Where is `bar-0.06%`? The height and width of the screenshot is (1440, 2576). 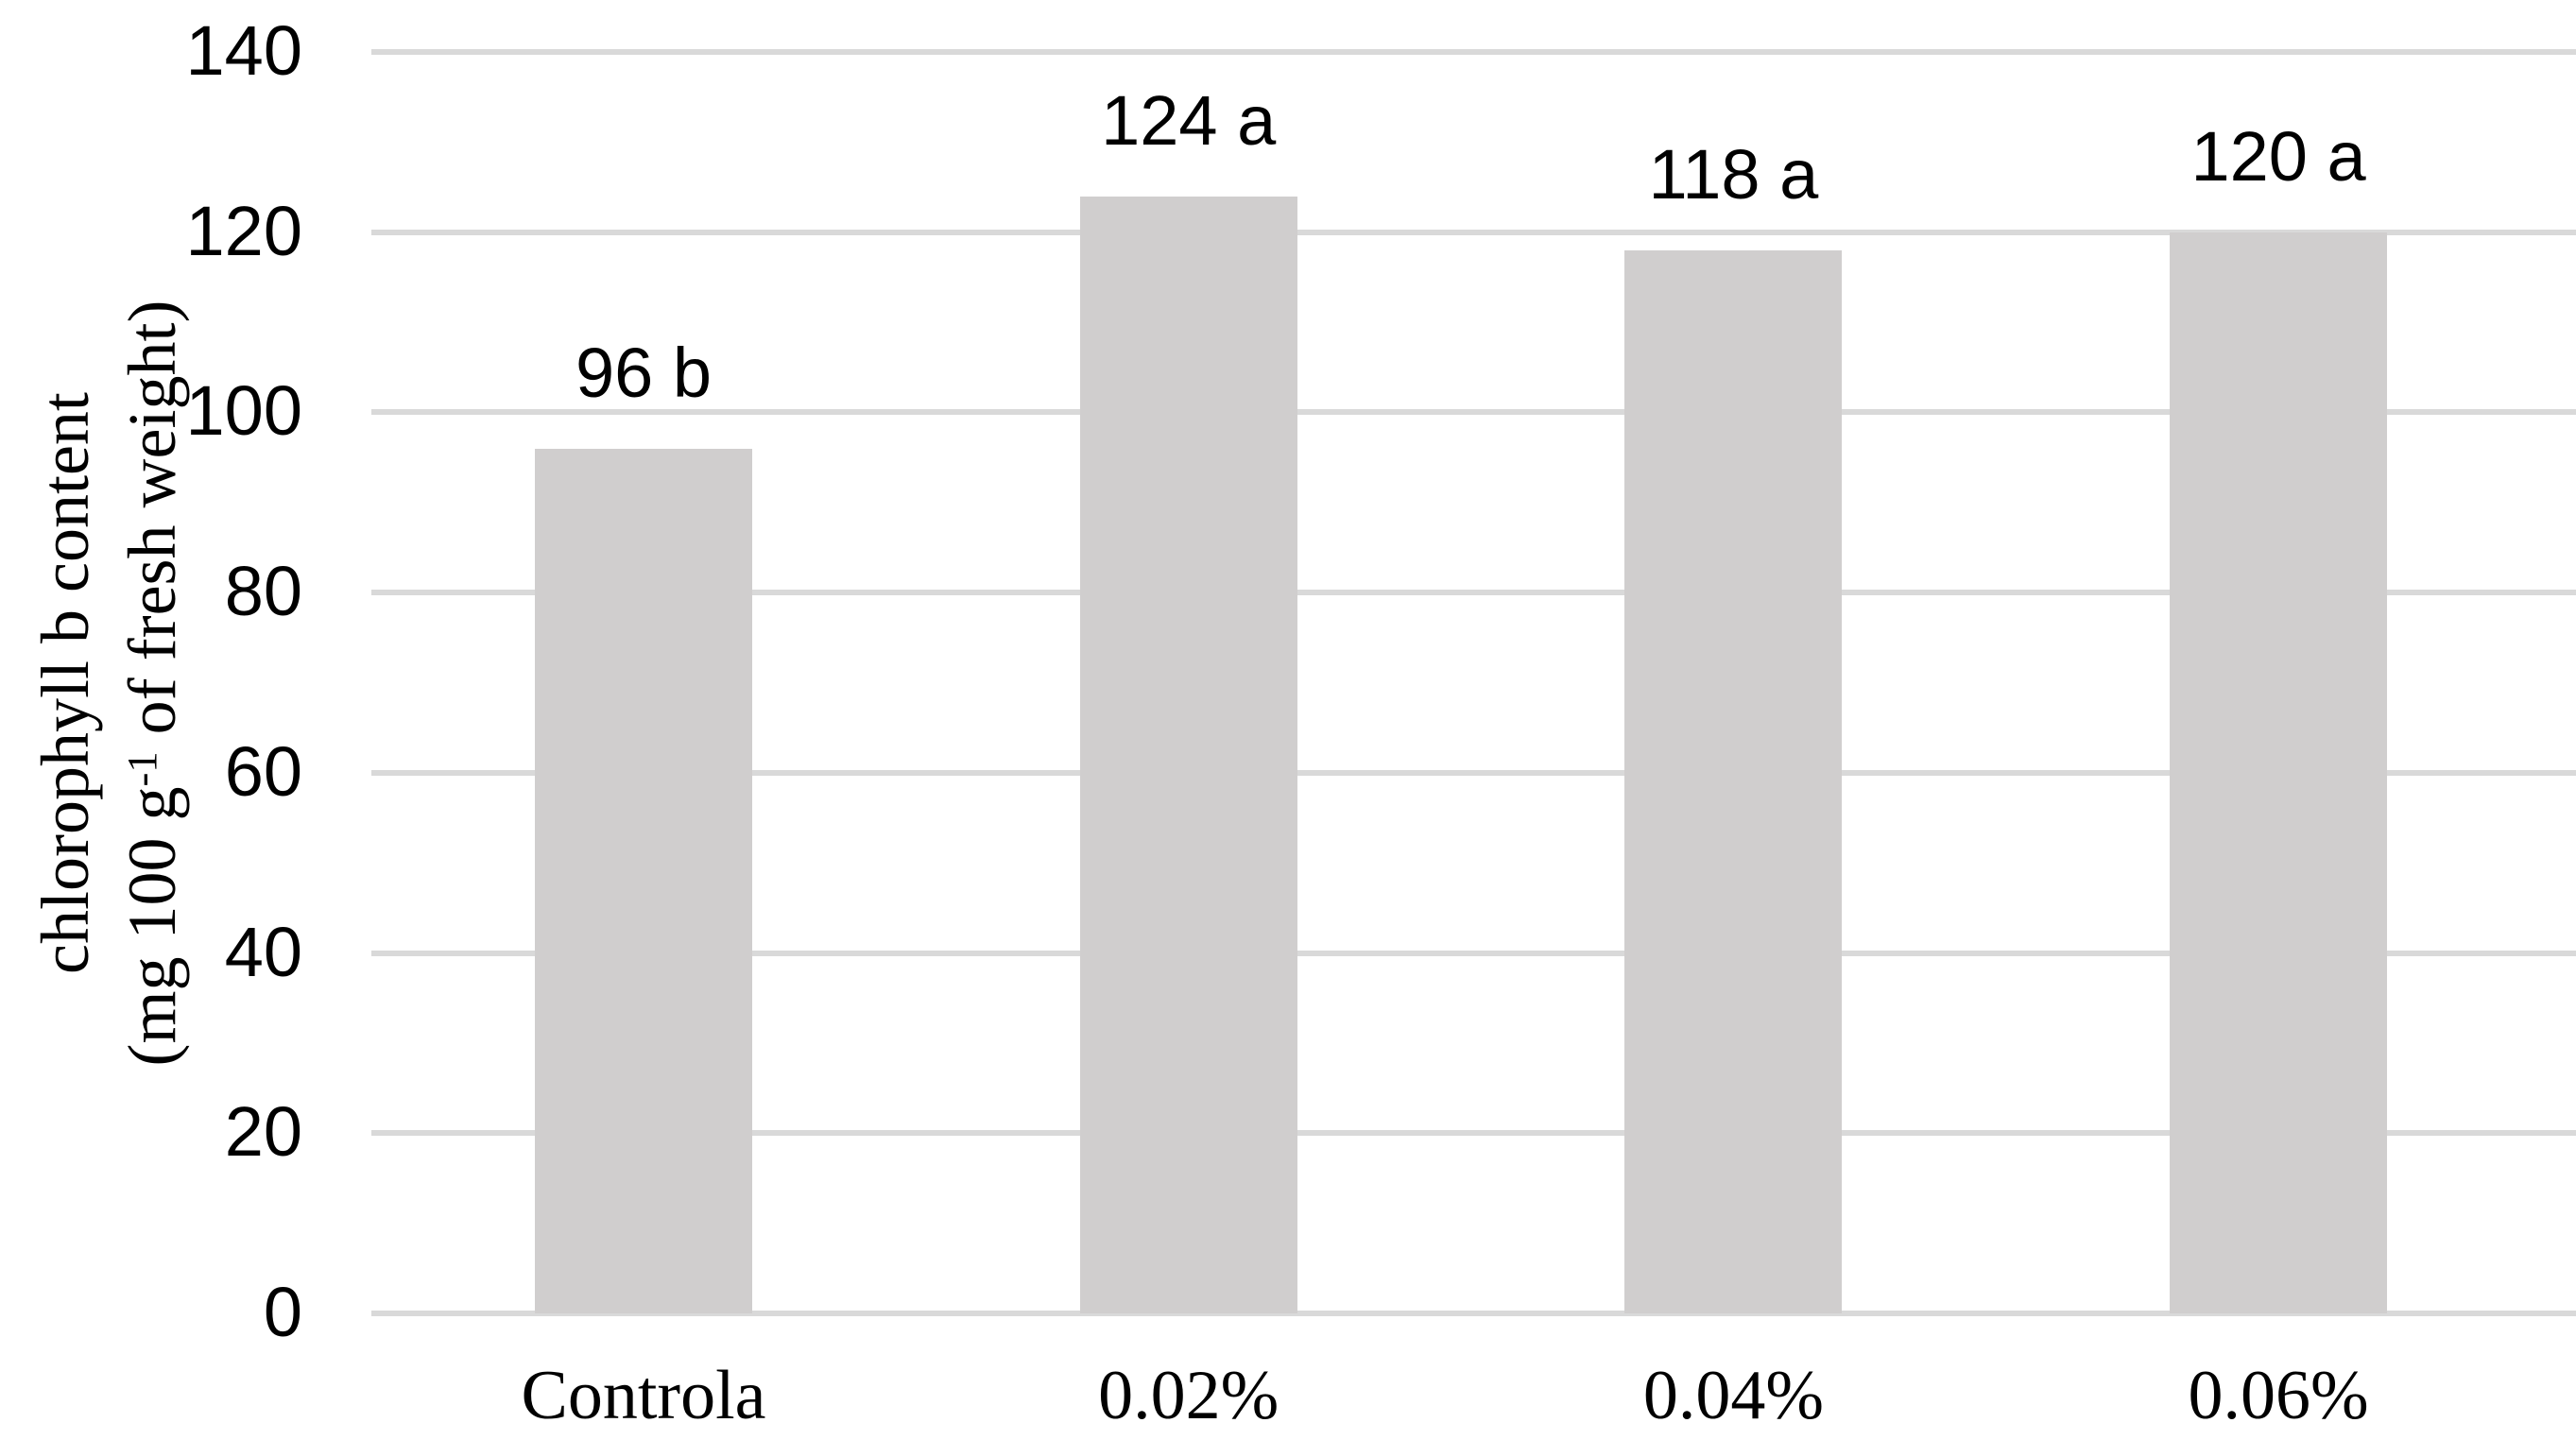
bar-0.06% is located at coordinates (2279, 772).